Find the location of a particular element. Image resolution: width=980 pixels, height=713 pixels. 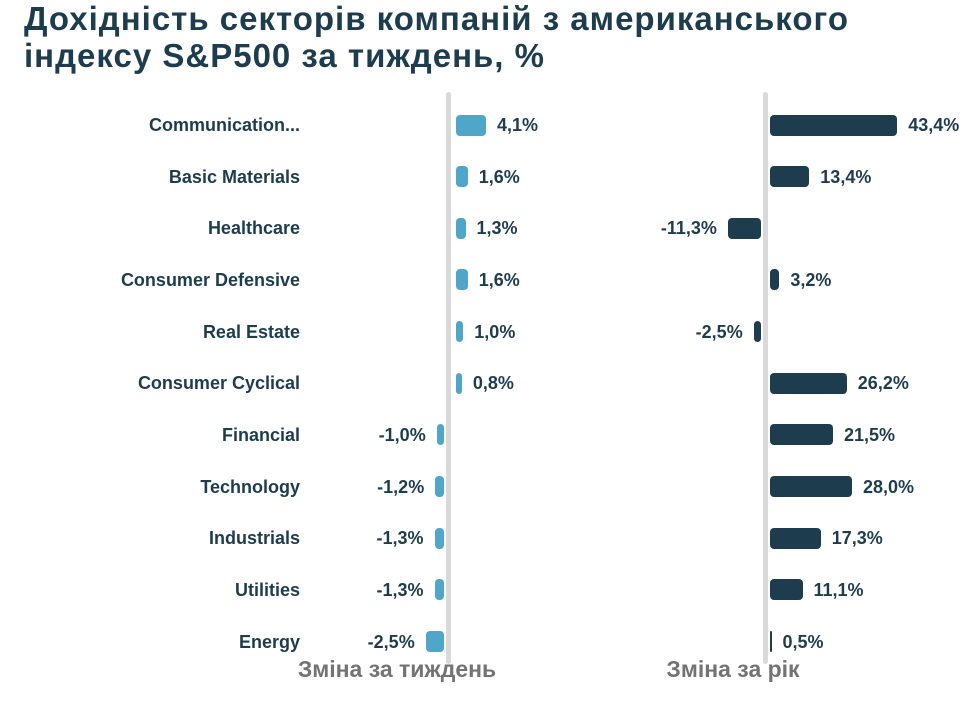

year-value-label: -2,5% is located at coordinates (719, 332).